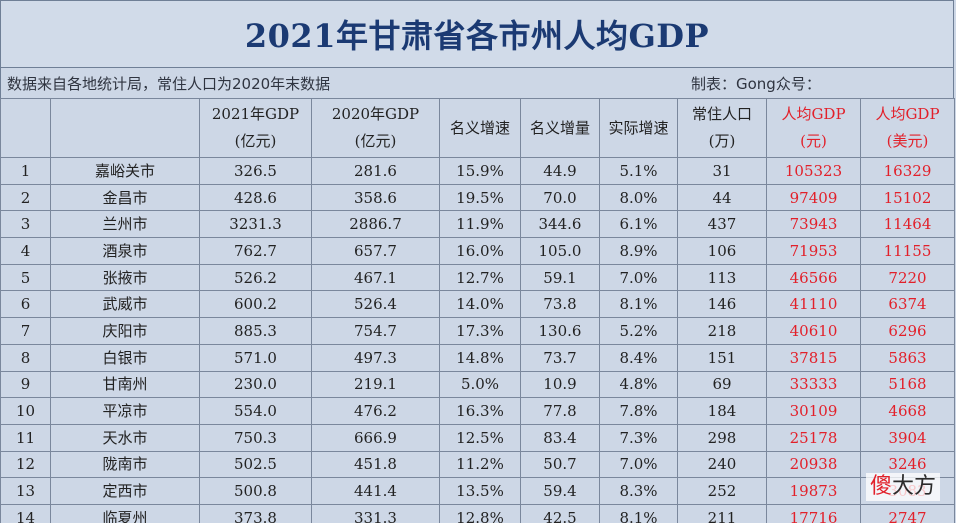 The height and width of the screenshot is (523, 956). What do you see at coordinates (480, 331) in the screenshot?
I see `cell-nominal-rate: 17.3%` at bounding box center [480, 331].